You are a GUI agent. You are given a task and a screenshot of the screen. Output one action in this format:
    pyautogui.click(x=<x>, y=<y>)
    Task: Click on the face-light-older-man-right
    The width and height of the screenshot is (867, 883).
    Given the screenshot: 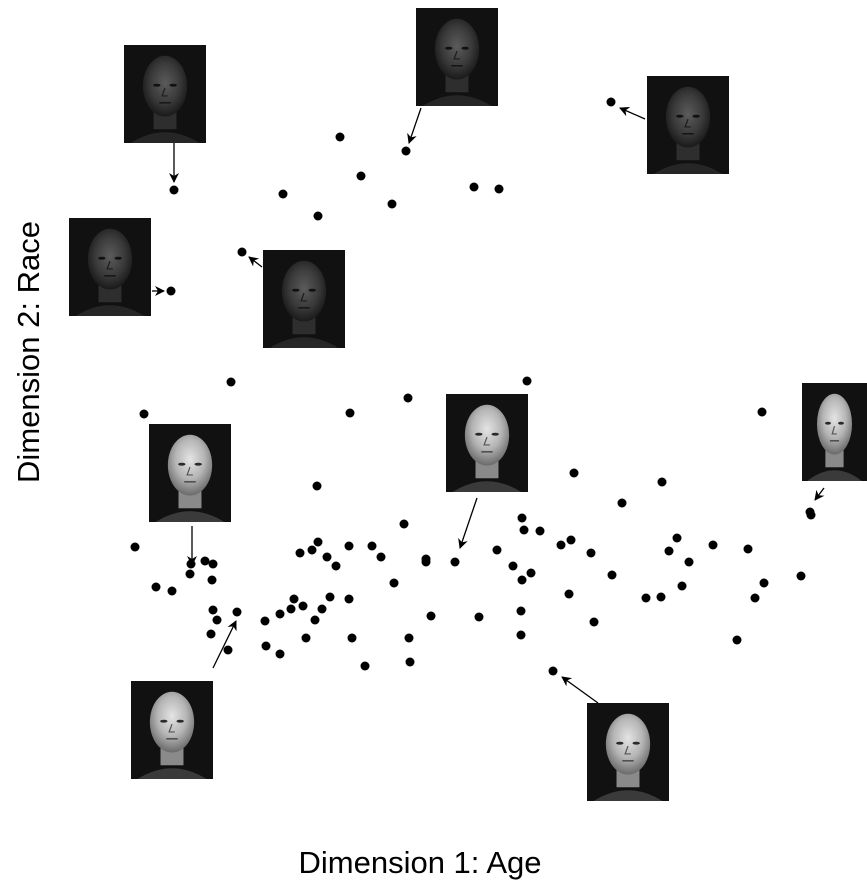 What is the action you would take?
    pyautogui.click(x=834, y=442)
    